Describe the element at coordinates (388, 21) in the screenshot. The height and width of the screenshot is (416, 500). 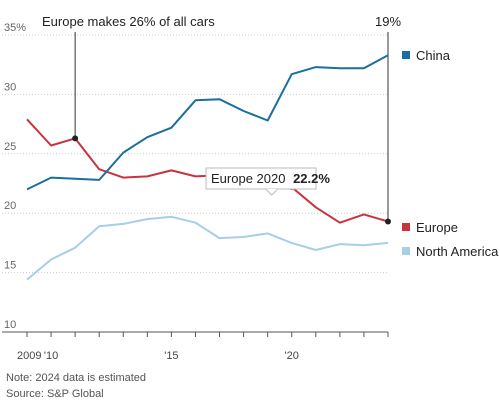
I see `annotation-2024-value: 19%` at that location.